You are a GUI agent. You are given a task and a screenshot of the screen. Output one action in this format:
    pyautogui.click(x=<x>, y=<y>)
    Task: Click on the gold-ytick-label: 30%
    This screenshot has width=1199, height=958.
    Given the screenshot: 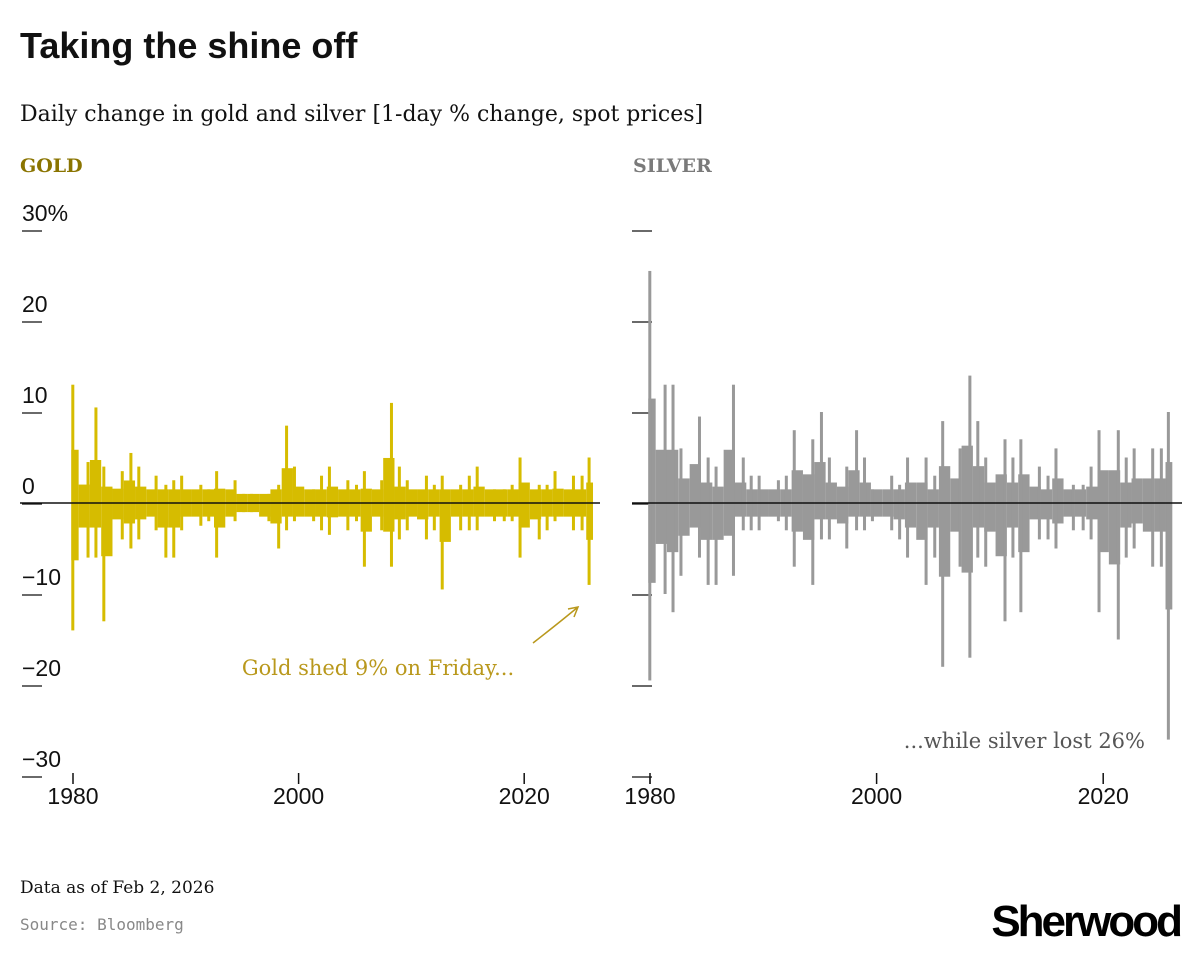 What is the action you would take?
    pyautogui.click(x=45, y=213)
    